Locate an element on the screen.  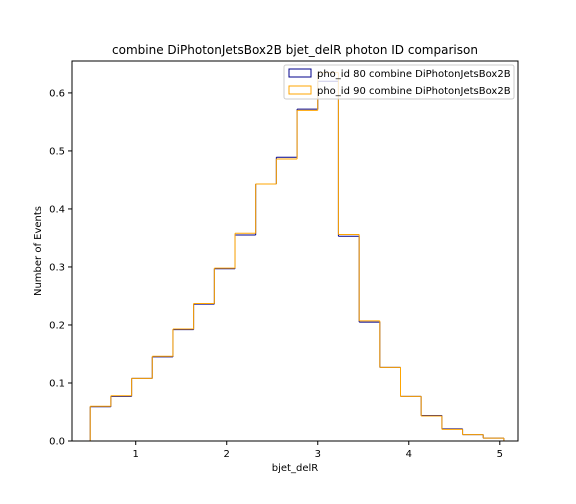
y-tick-label: 0.1 is located at coordinates (57, 383).